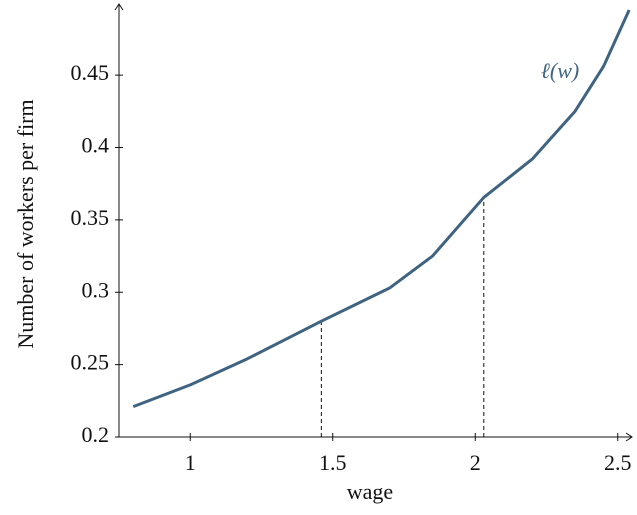 This screenshot has height=515, width=637. Describe the element at coordinates (96, 434) in the screenshot. I see `y-tick-label: 0.2` at that location.